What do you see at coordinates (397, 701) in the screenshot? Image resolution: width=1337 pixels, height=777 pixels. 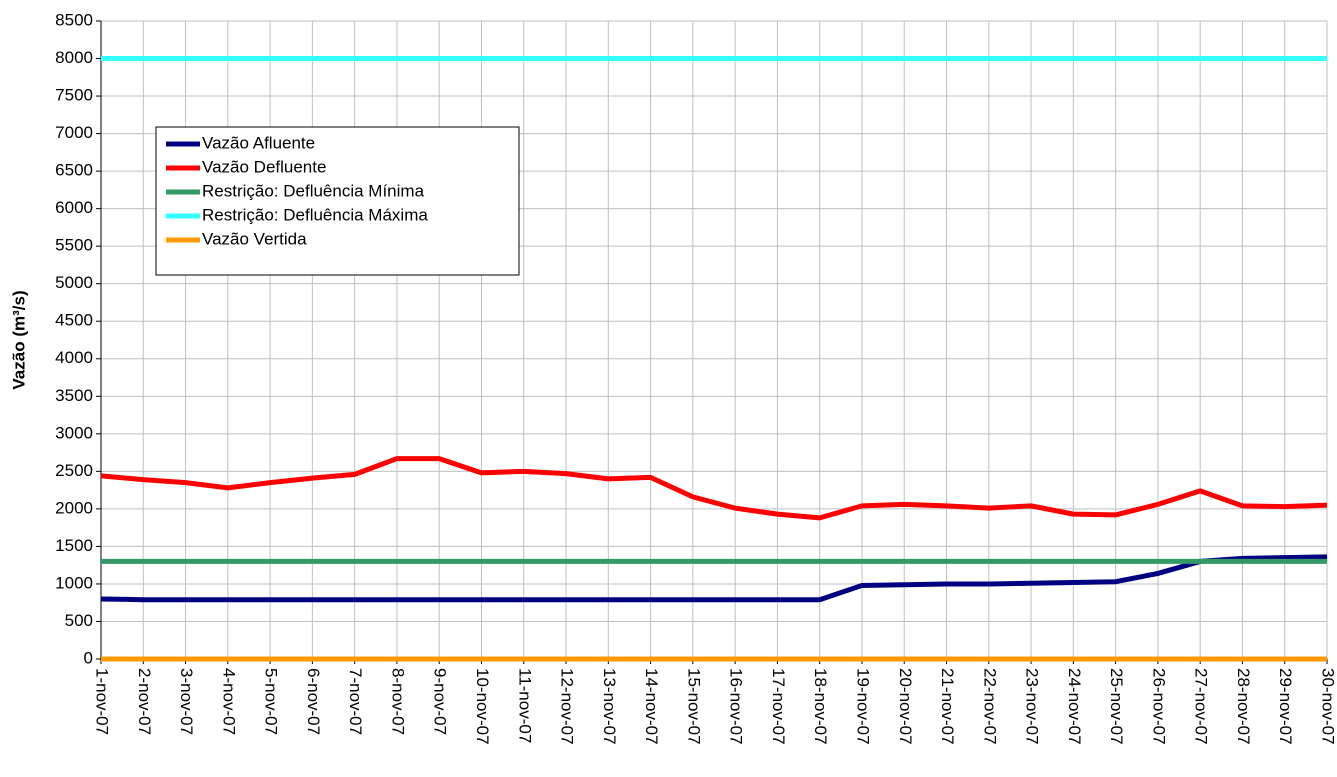 I see `x-tick-label: 8-nov-07` at bounding box center [397, 701].